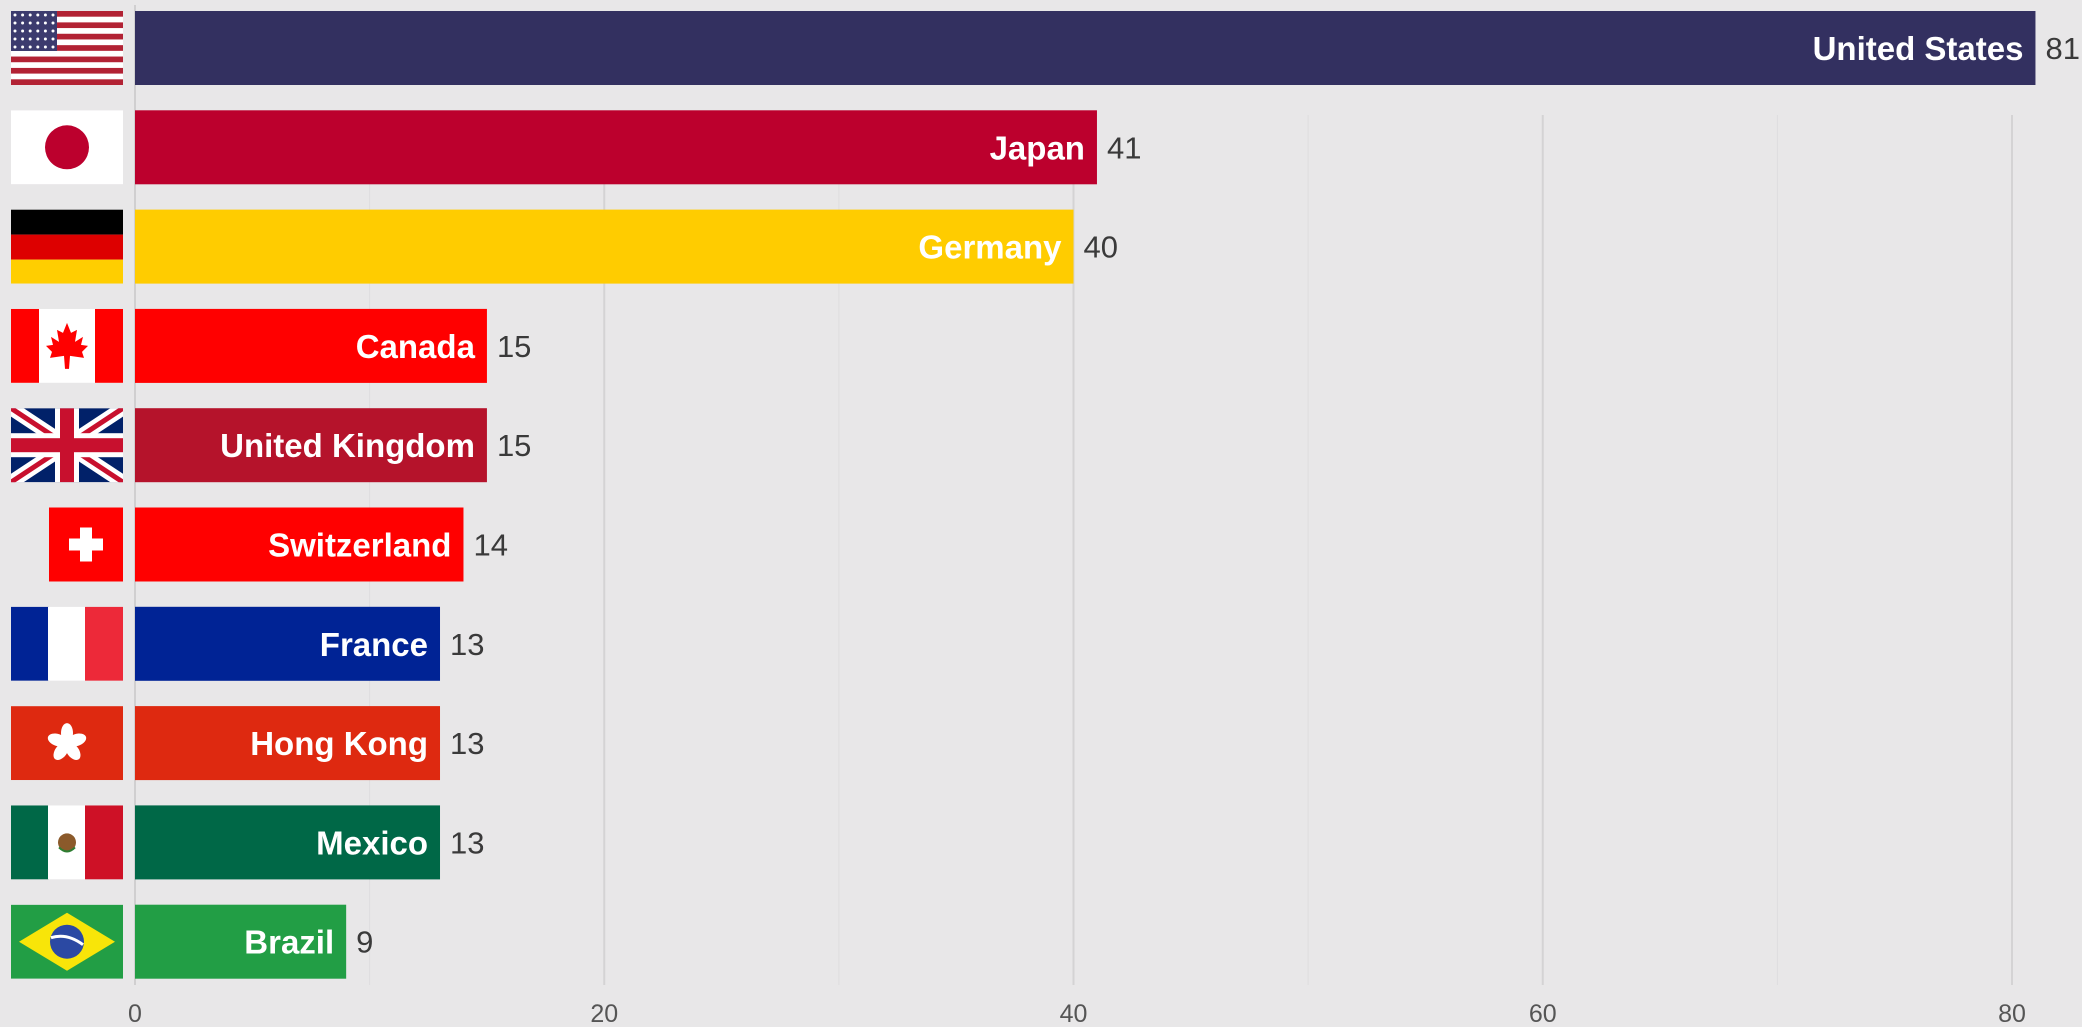 The height and width of the screenshot is (1027, 2082). What do you see at coordinates (1101, 247) in the screenshot?
I see `bar-value-label: 40` at bounding box center [1101, 247].